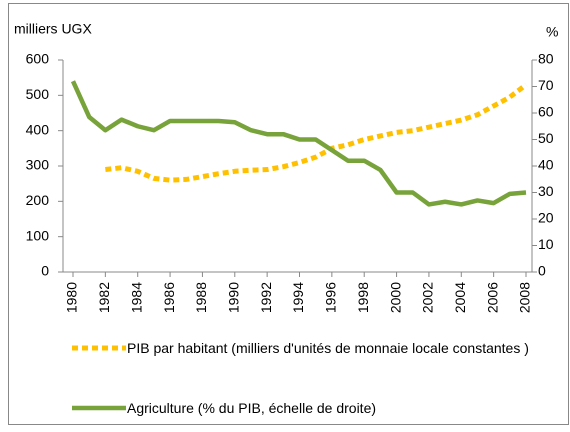  What do you see at coordinates (546, 59) in the screenshot?
I see `y2-tick-label: 80` at bounding box center [546, 59].